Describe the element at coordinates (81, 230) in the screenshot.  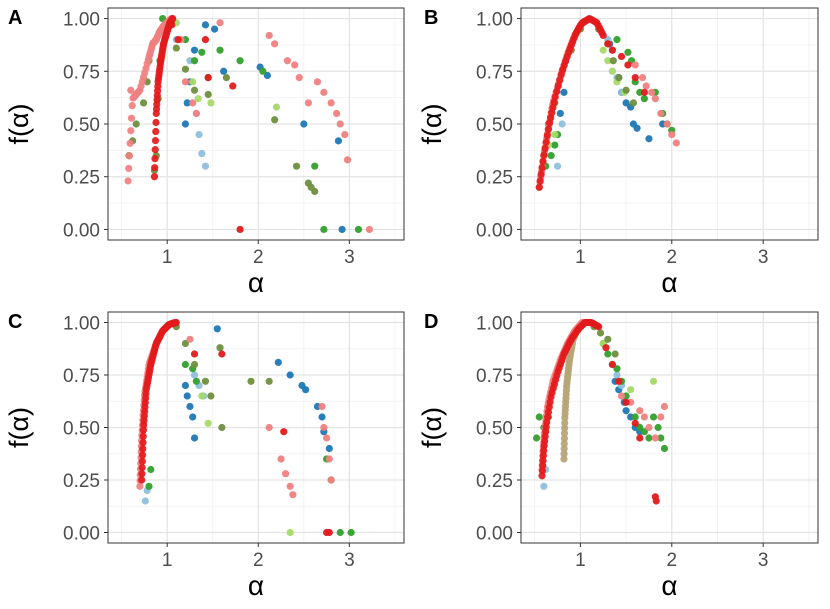
I see `y-tick-label: 0.00` at that location.